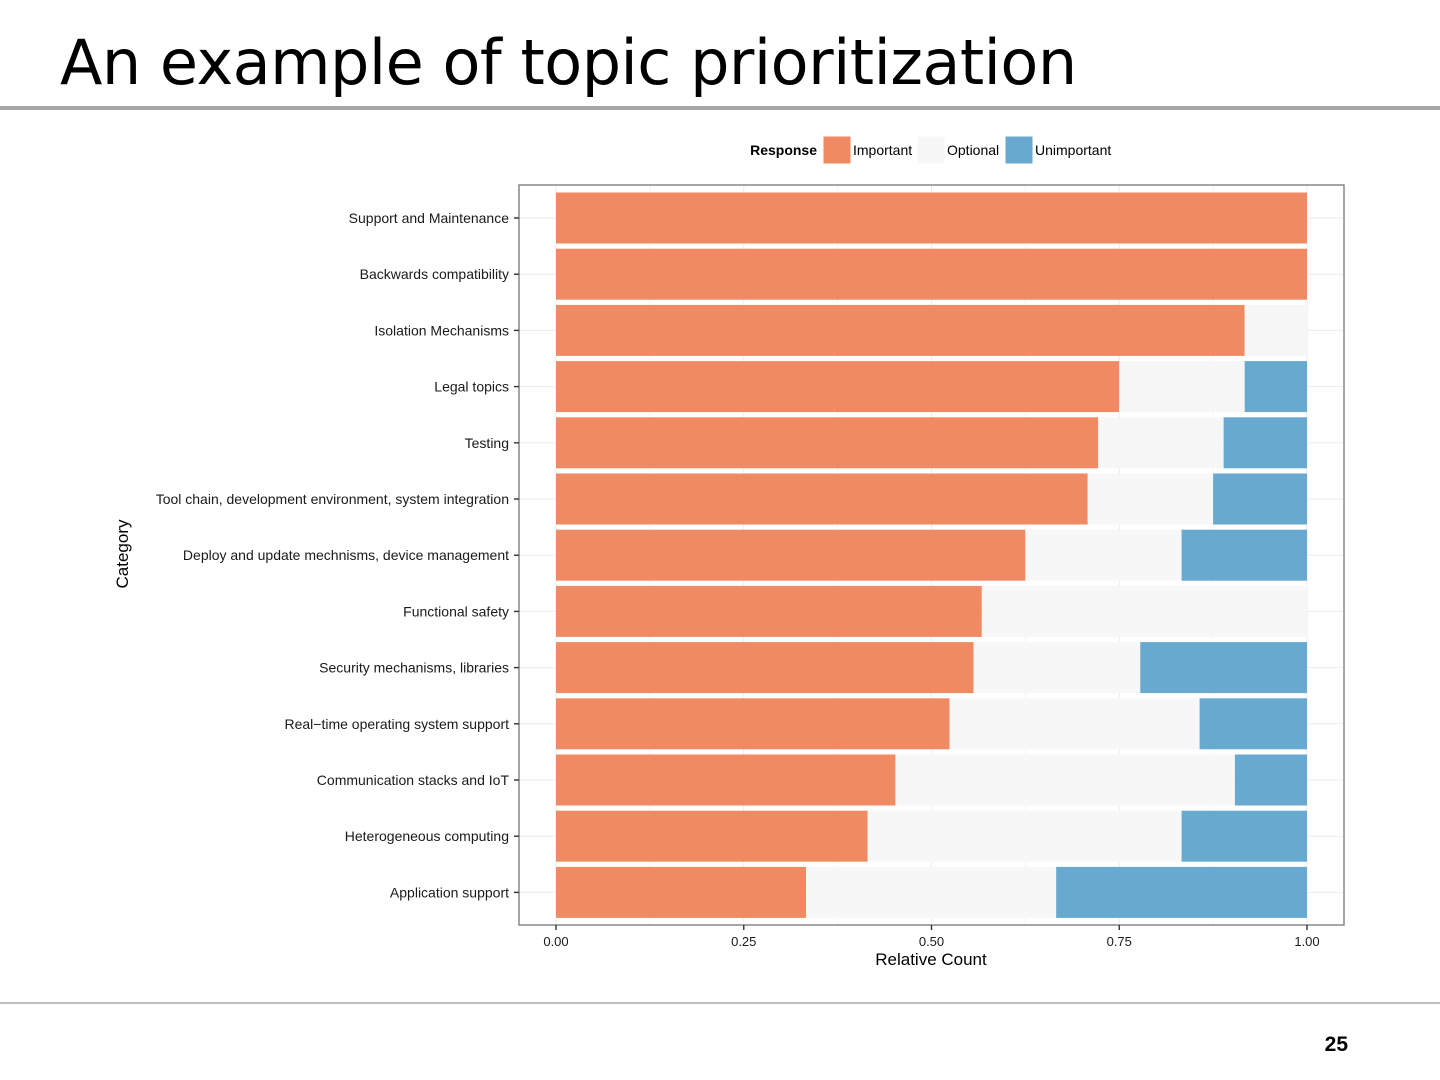 The width and height of the screenshot is (1440, 1080). I want to click on legend-key-important, so click(837, 150).